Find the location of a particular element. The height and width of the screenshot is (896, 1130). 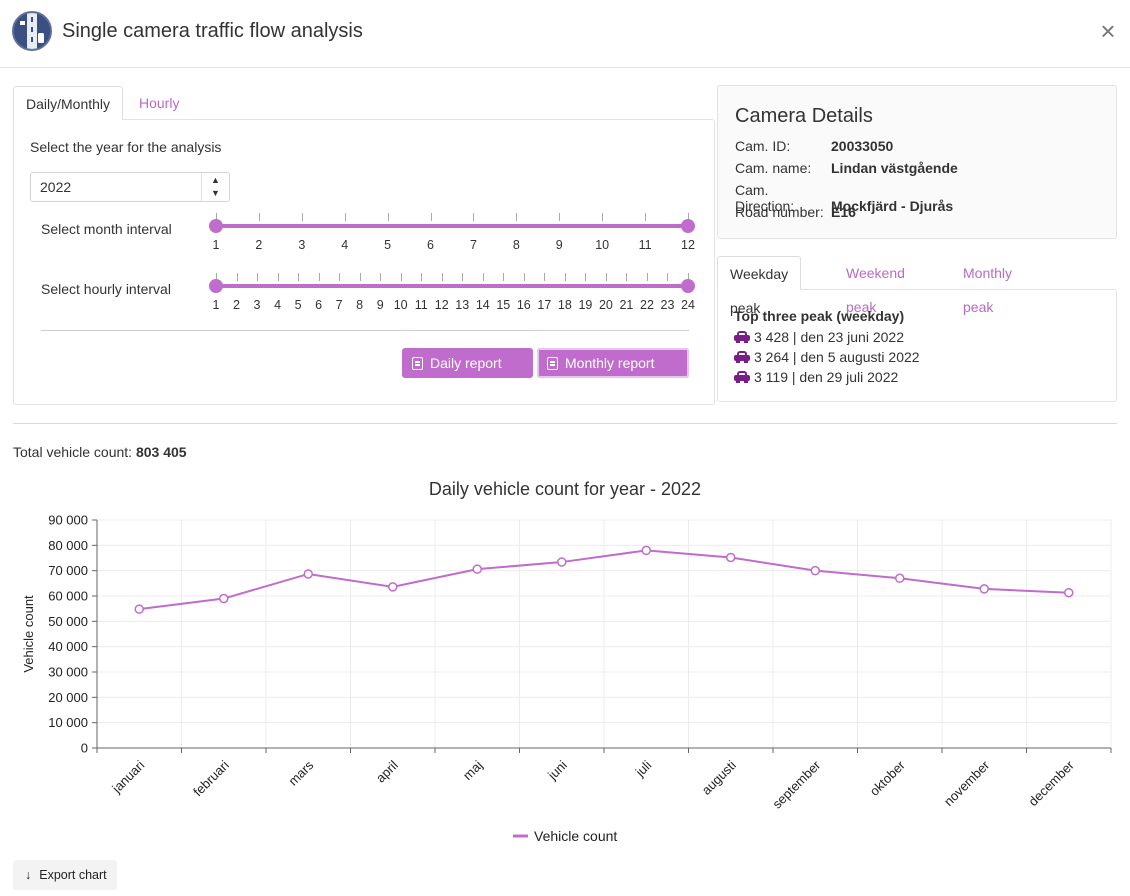

tab-weekend-peak: Weekend peak is located at coordinates (875, 290).